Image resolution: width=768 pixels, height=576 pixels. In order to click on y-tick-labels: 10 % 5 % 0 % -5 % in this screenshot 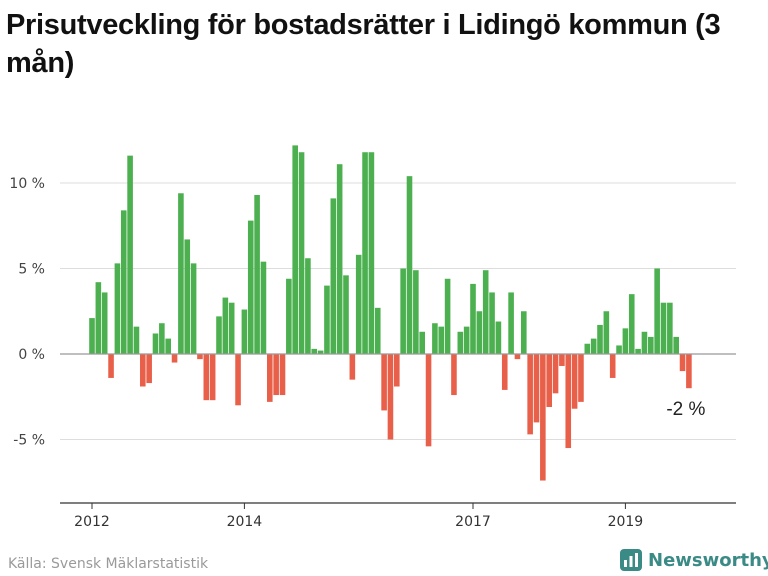, I will do `click(27, 312)`.